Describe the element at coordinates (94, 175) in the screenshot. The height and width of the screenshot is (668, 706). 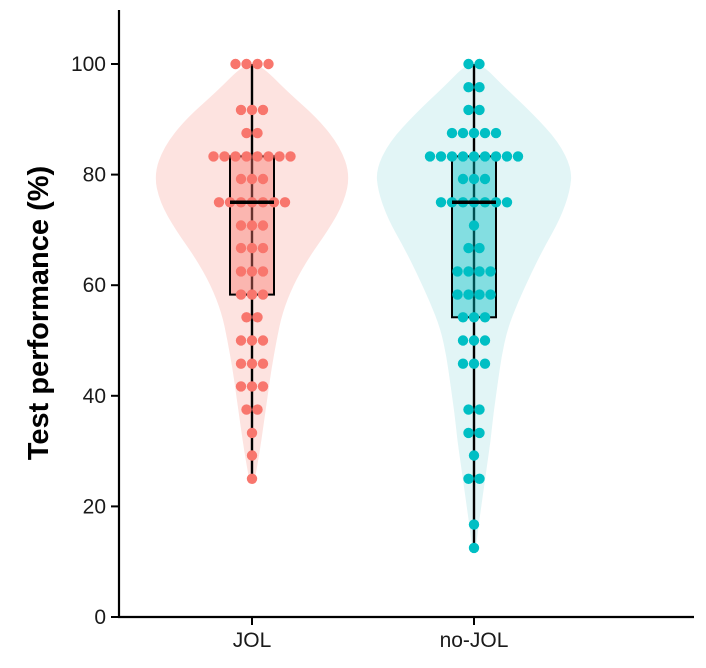
I see `y-tick-label-80: 80` at that location.